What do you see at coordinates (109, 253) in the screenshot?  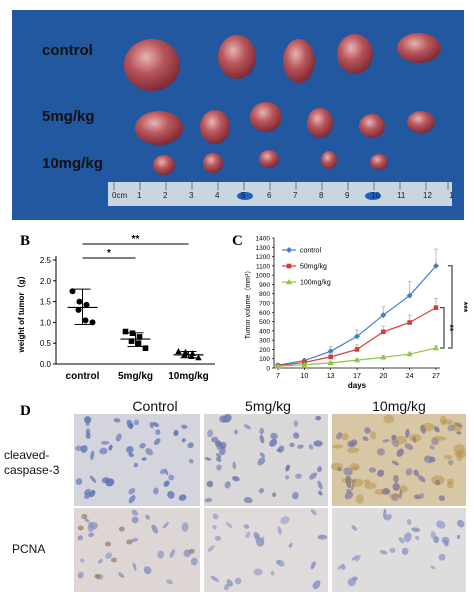 I see `b-significance-label: *` at bounding box center [109, 253].